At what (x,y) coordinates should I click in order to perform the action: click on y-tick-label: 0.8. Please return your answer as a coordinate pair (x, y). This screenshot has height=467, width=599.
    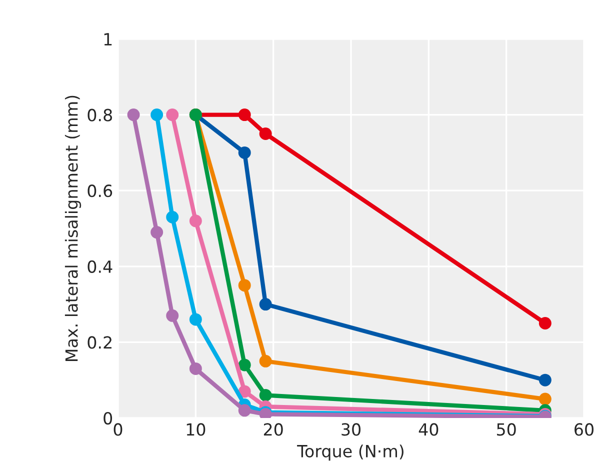
    Looking at the image, I should click on (100, 115).